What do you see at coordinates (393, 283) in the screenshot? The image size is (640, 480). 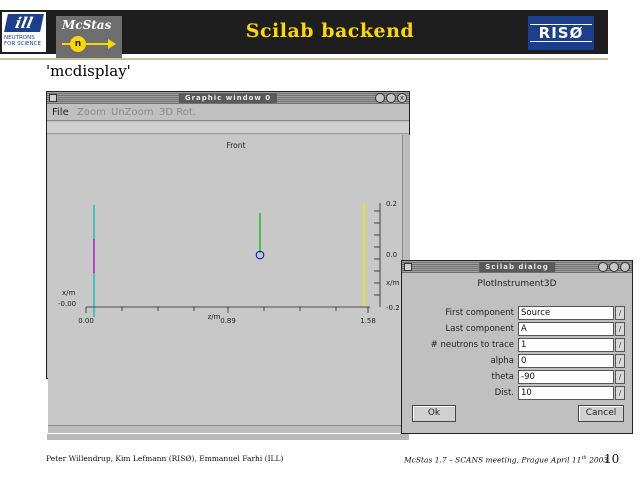 I see `y-axis-label: x/m` at bounding box center [393, 283].